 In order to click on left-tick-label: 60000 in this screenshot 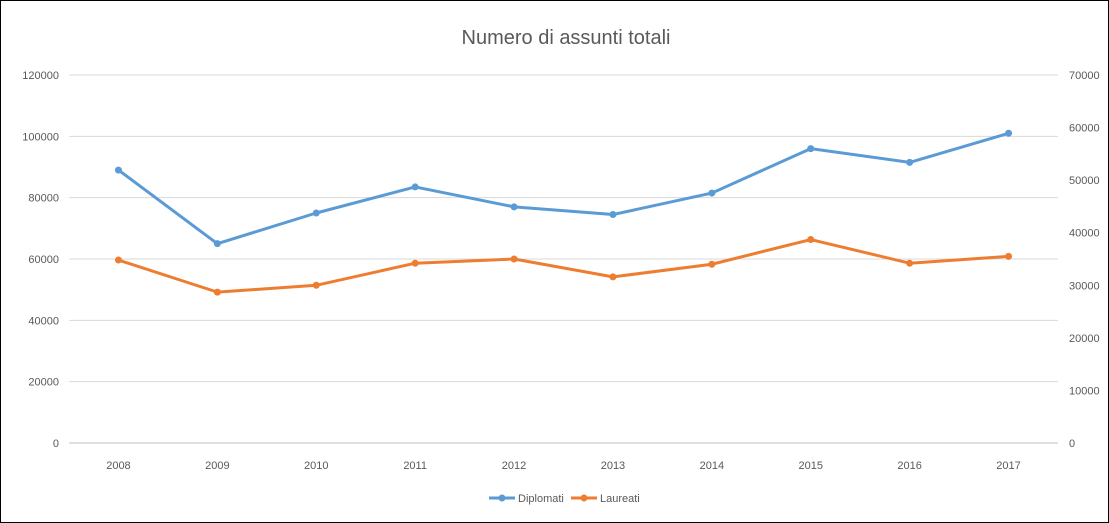, I will do `click(43, 260)`.